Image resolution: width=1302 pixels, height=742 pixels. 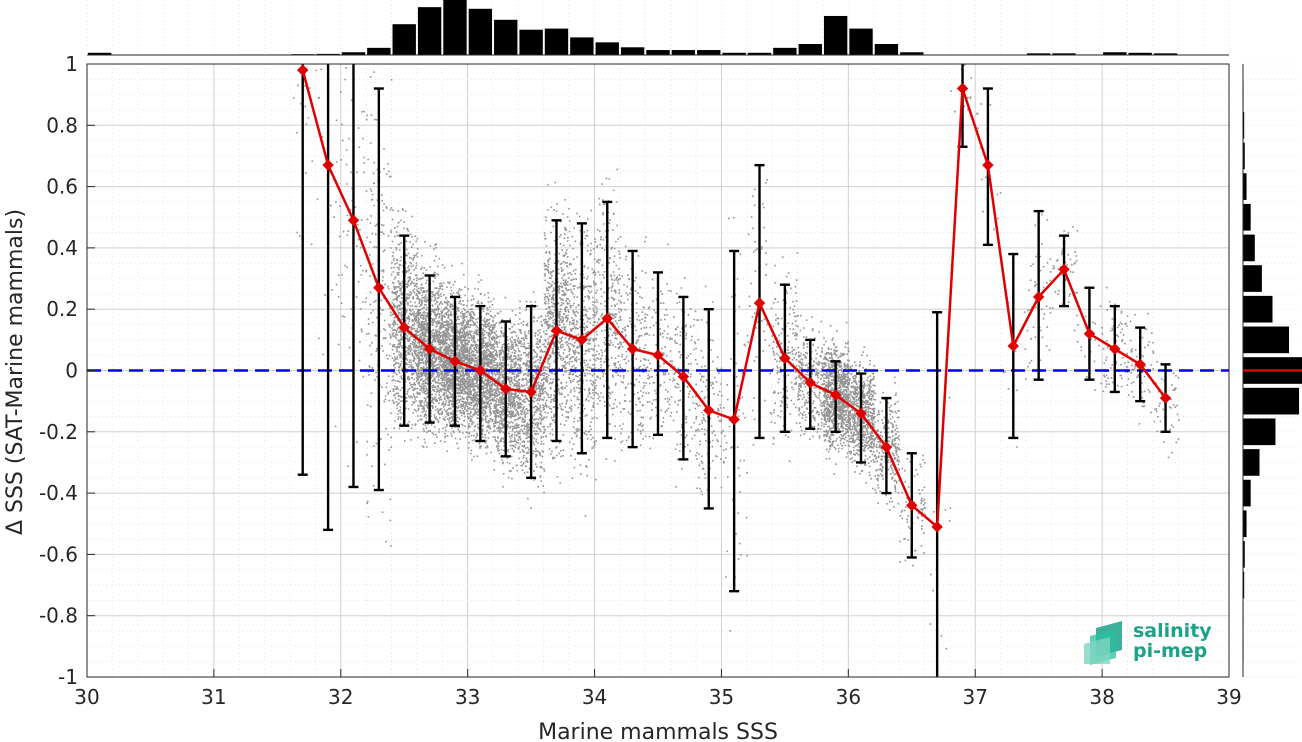 What do you see at coordinates (1228, 697) in the screenshot?
I see `x-tick-label: 39` at bounding box center [1228, 697].